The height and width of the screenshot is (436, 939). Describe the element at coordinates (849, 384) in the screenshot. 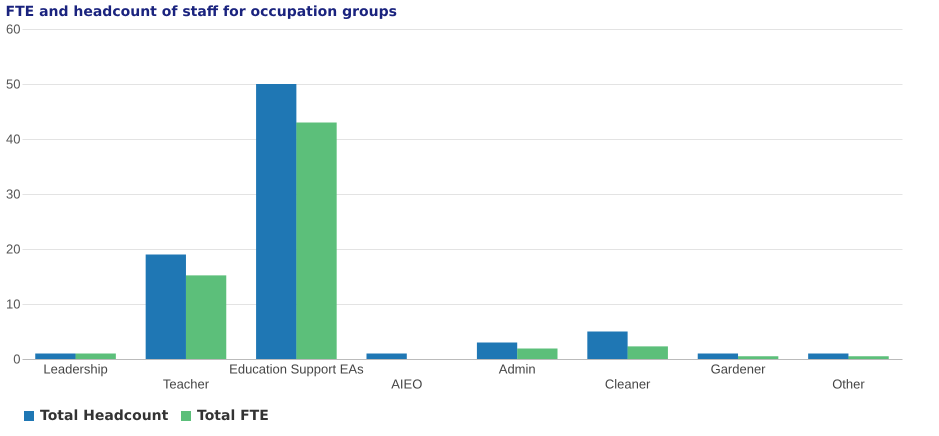

I see `x-tick-label: Other` at that location.